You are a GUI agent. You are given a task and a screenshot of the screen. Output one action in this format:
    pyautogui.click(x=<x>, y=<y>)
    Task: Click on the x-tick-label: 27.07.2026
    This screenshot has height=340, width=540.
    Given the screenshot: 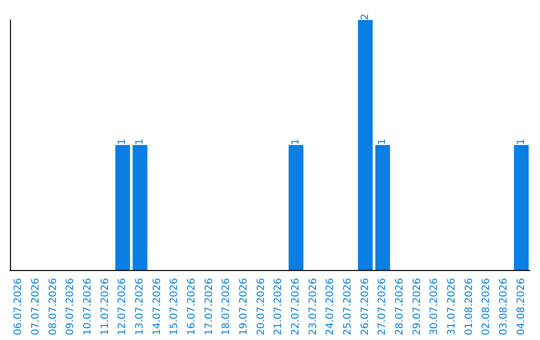 What is the action you would take?
    pyautogui.click(x=382, y=307)
    